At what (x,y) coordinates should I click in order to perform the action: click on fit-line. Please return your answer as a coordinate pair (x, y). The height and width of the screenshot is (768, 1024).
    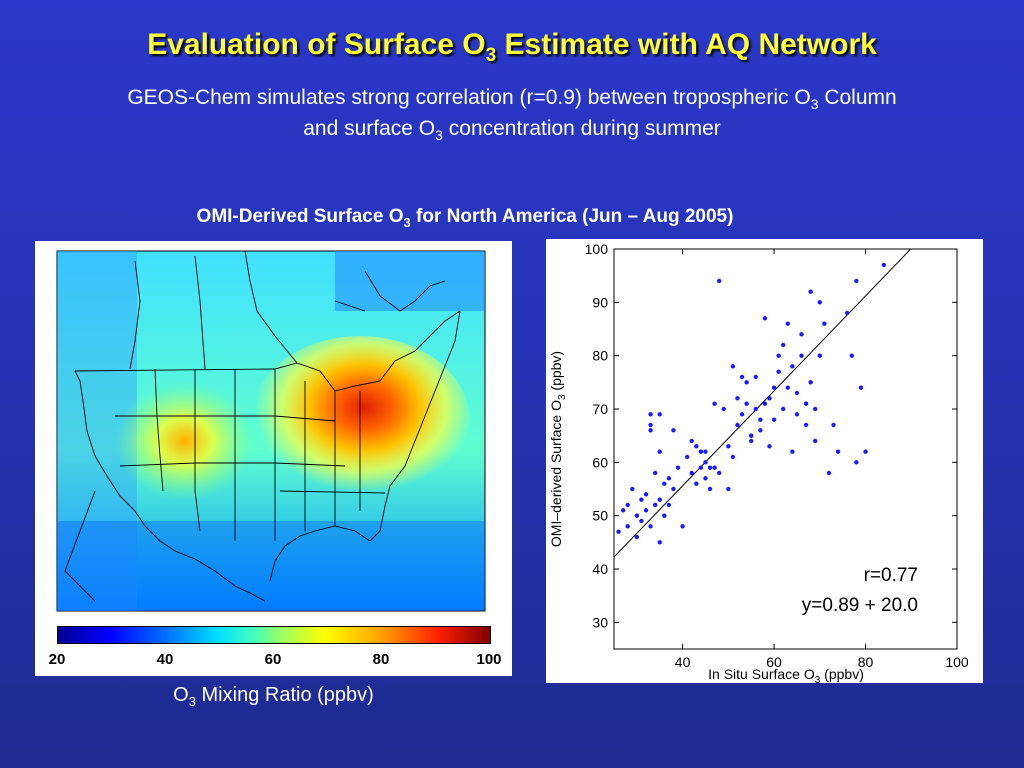
    Looking at the image, I should click on (762, 403).